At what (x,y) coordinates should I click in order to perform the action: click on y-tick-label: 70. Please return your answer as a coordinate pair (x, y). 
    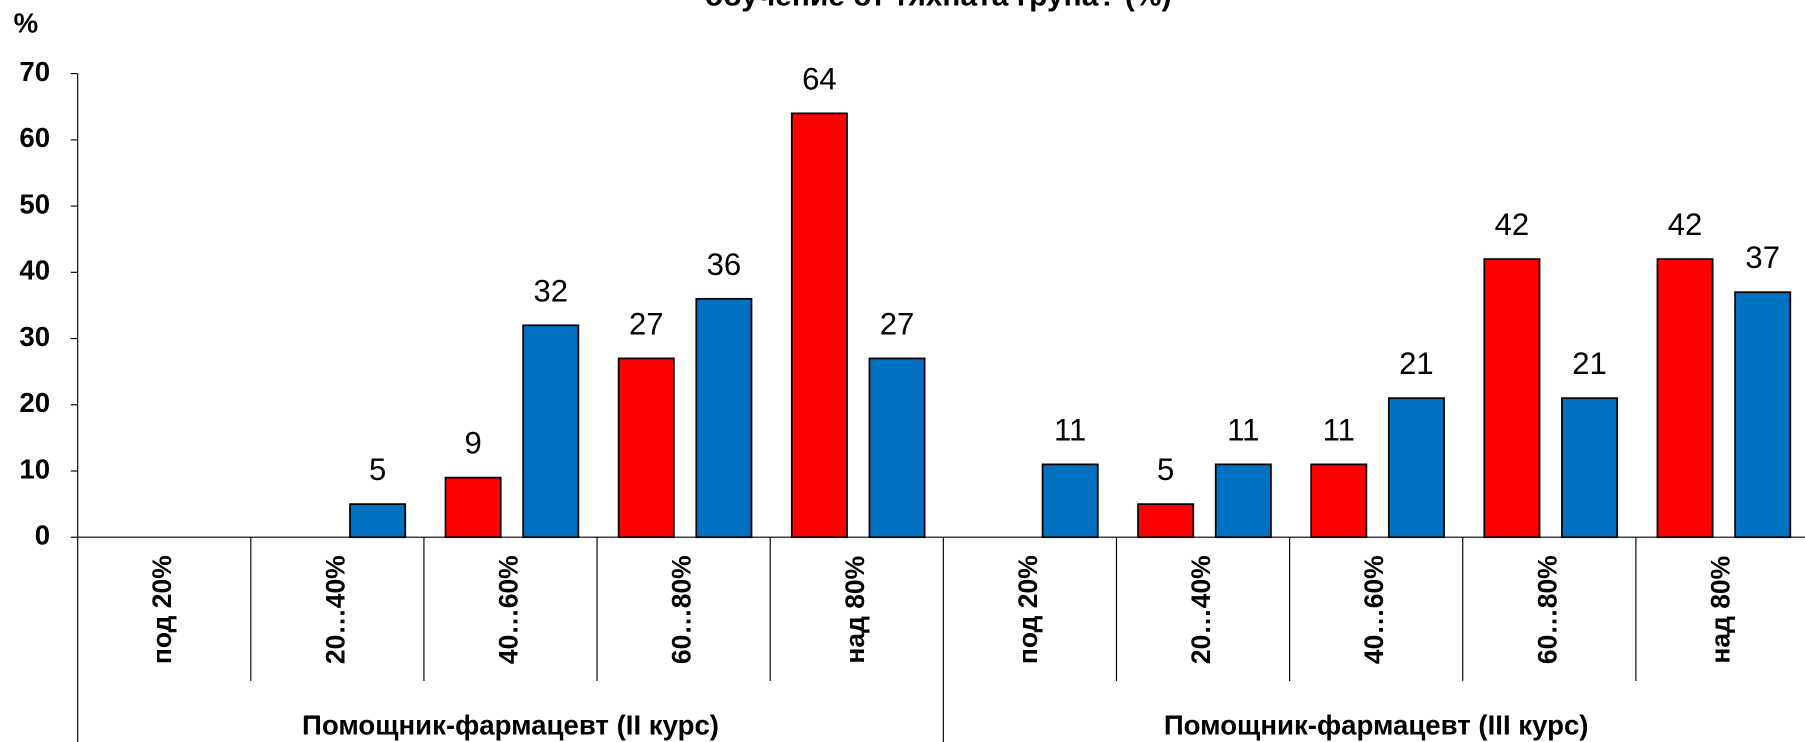
    Looking at the image, I should click on (34, 71).